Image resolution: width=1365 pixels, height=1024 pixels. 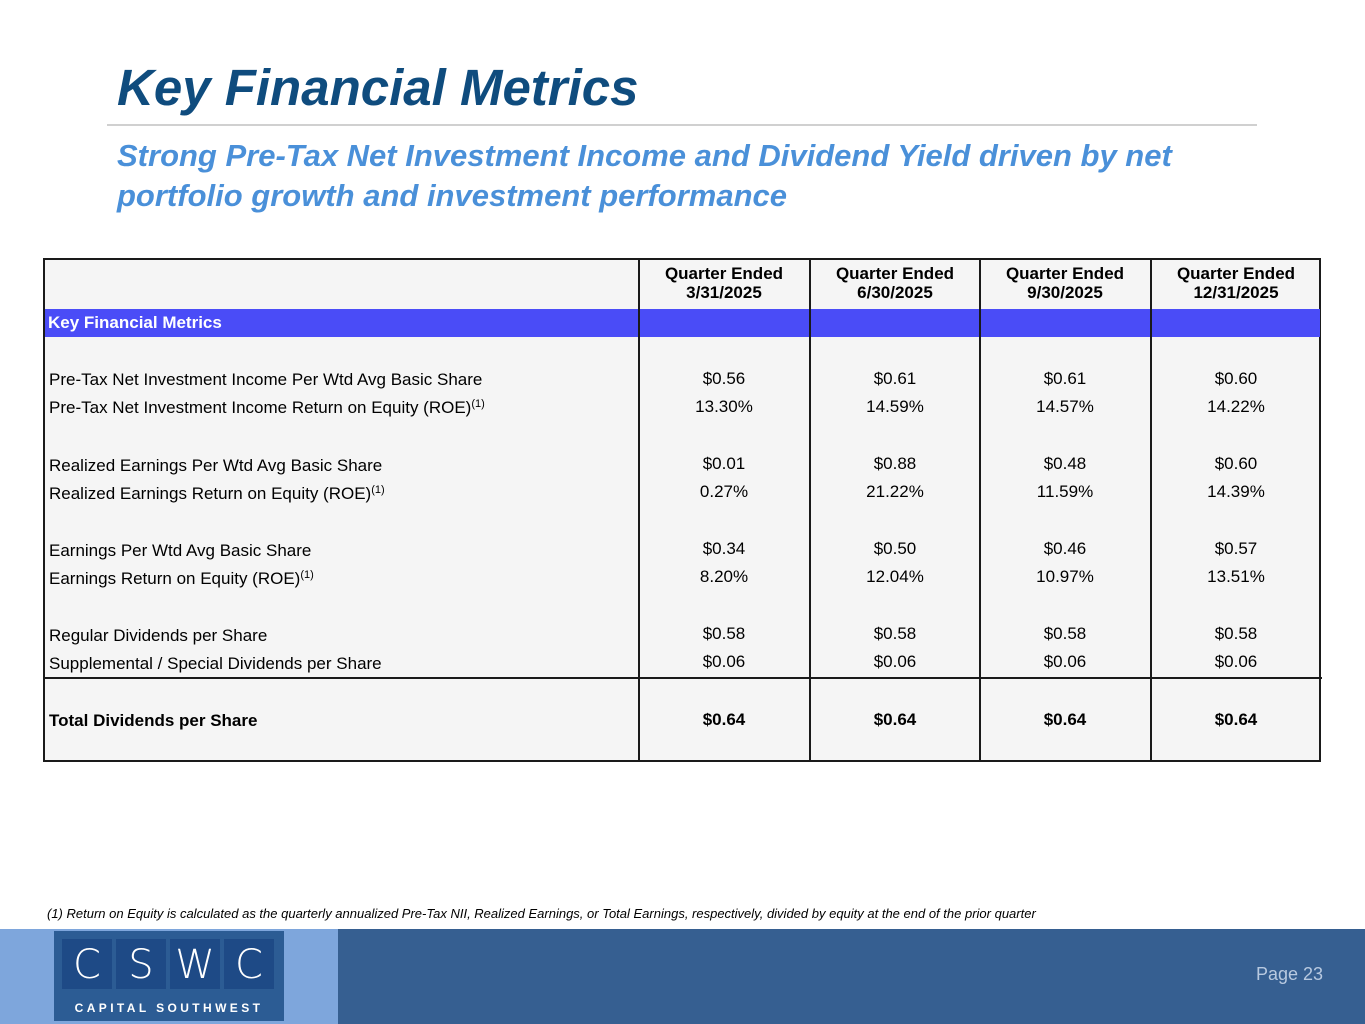 I want to click on table-cell: 11.59%, so click(x=1065, y=491).